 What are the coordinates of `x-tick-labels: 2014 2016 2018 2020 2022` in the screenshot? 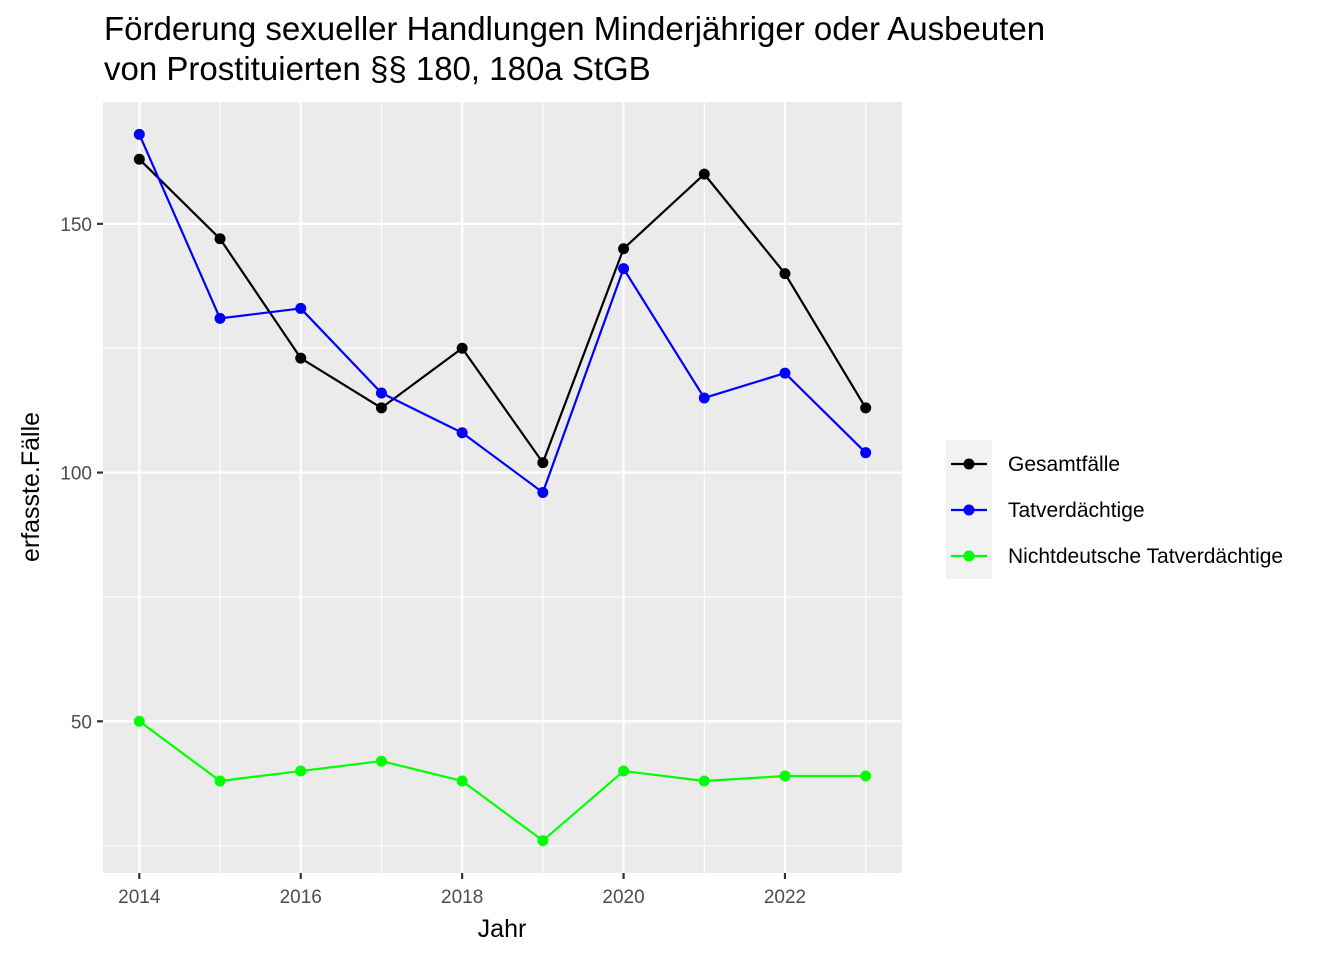 It's located at (462, 897).